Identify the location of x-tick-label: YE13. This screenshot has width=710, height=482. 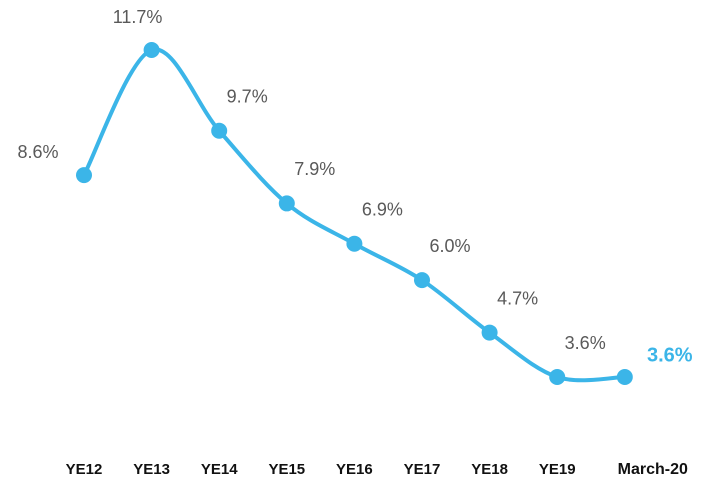
(151, 469).